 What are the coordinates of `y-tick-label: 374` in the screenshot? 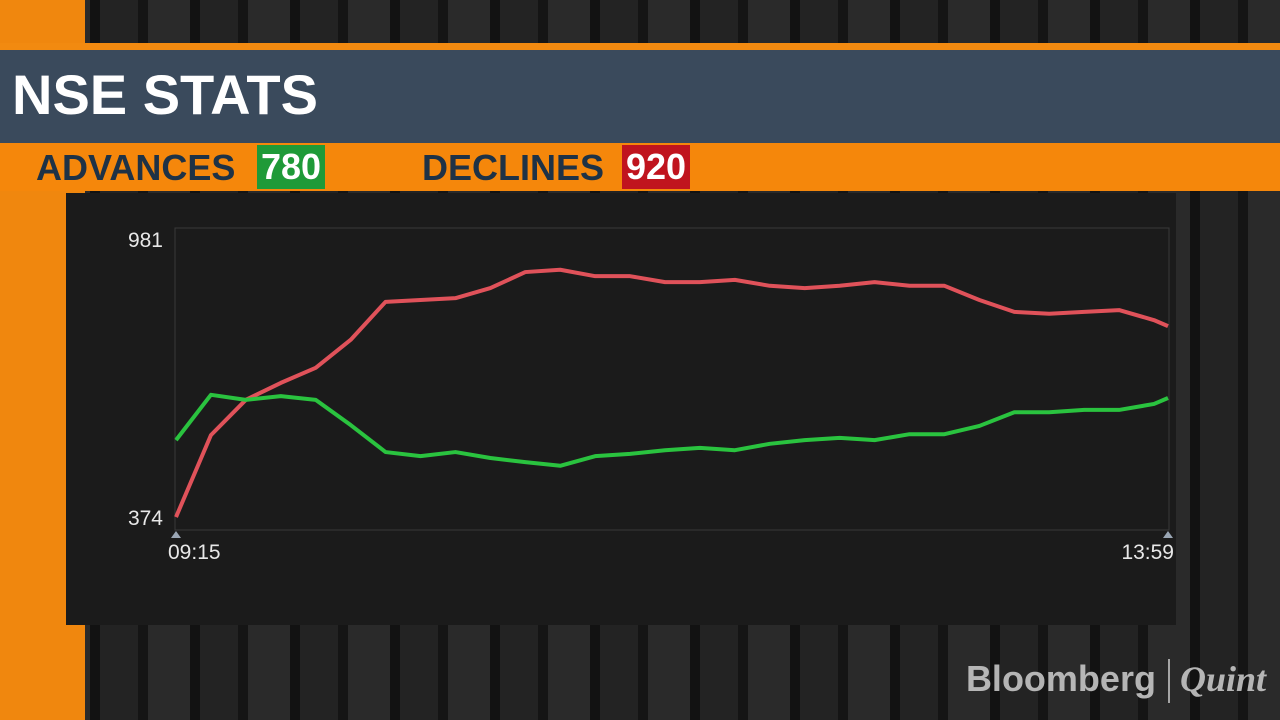 It's located at (145, 518).